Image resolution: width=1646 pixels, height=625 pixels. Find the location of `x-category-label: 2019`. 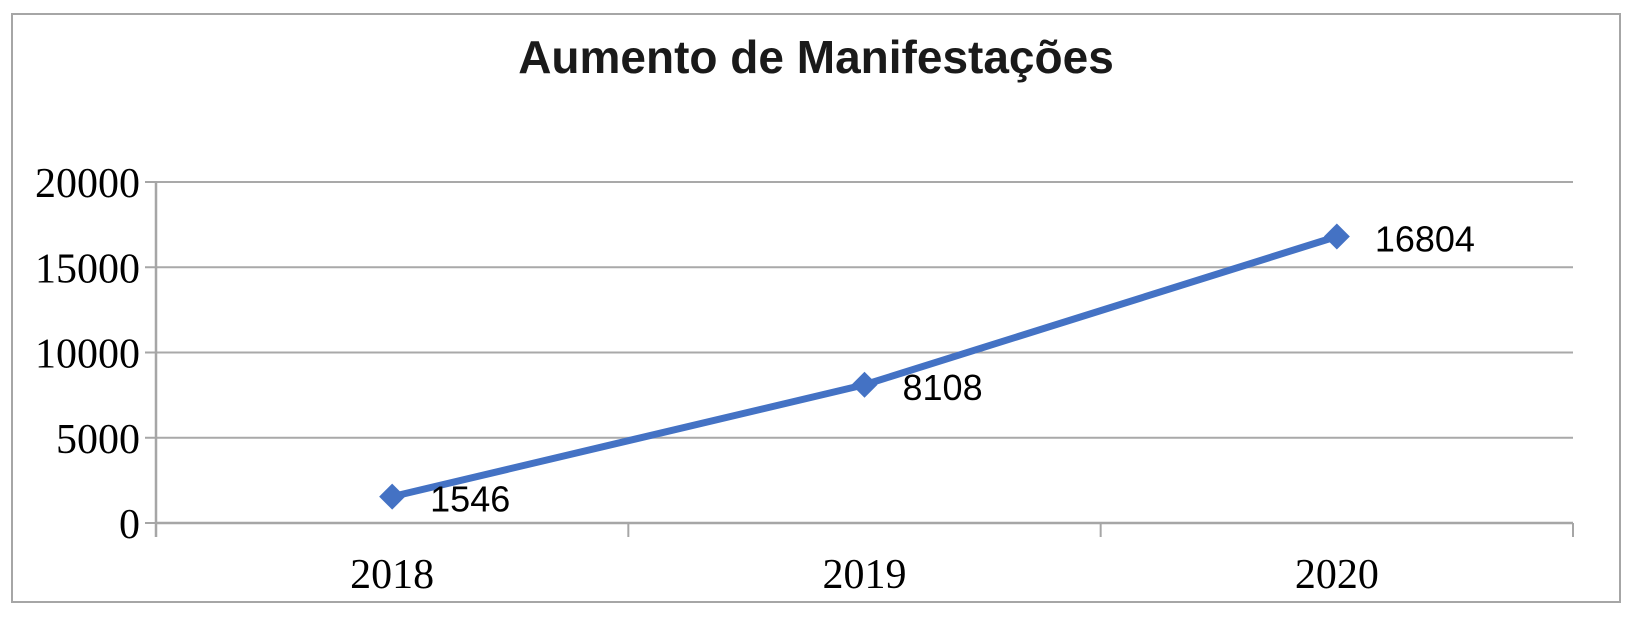

x-category-label: 2019 is located at coordinates (865, 575).